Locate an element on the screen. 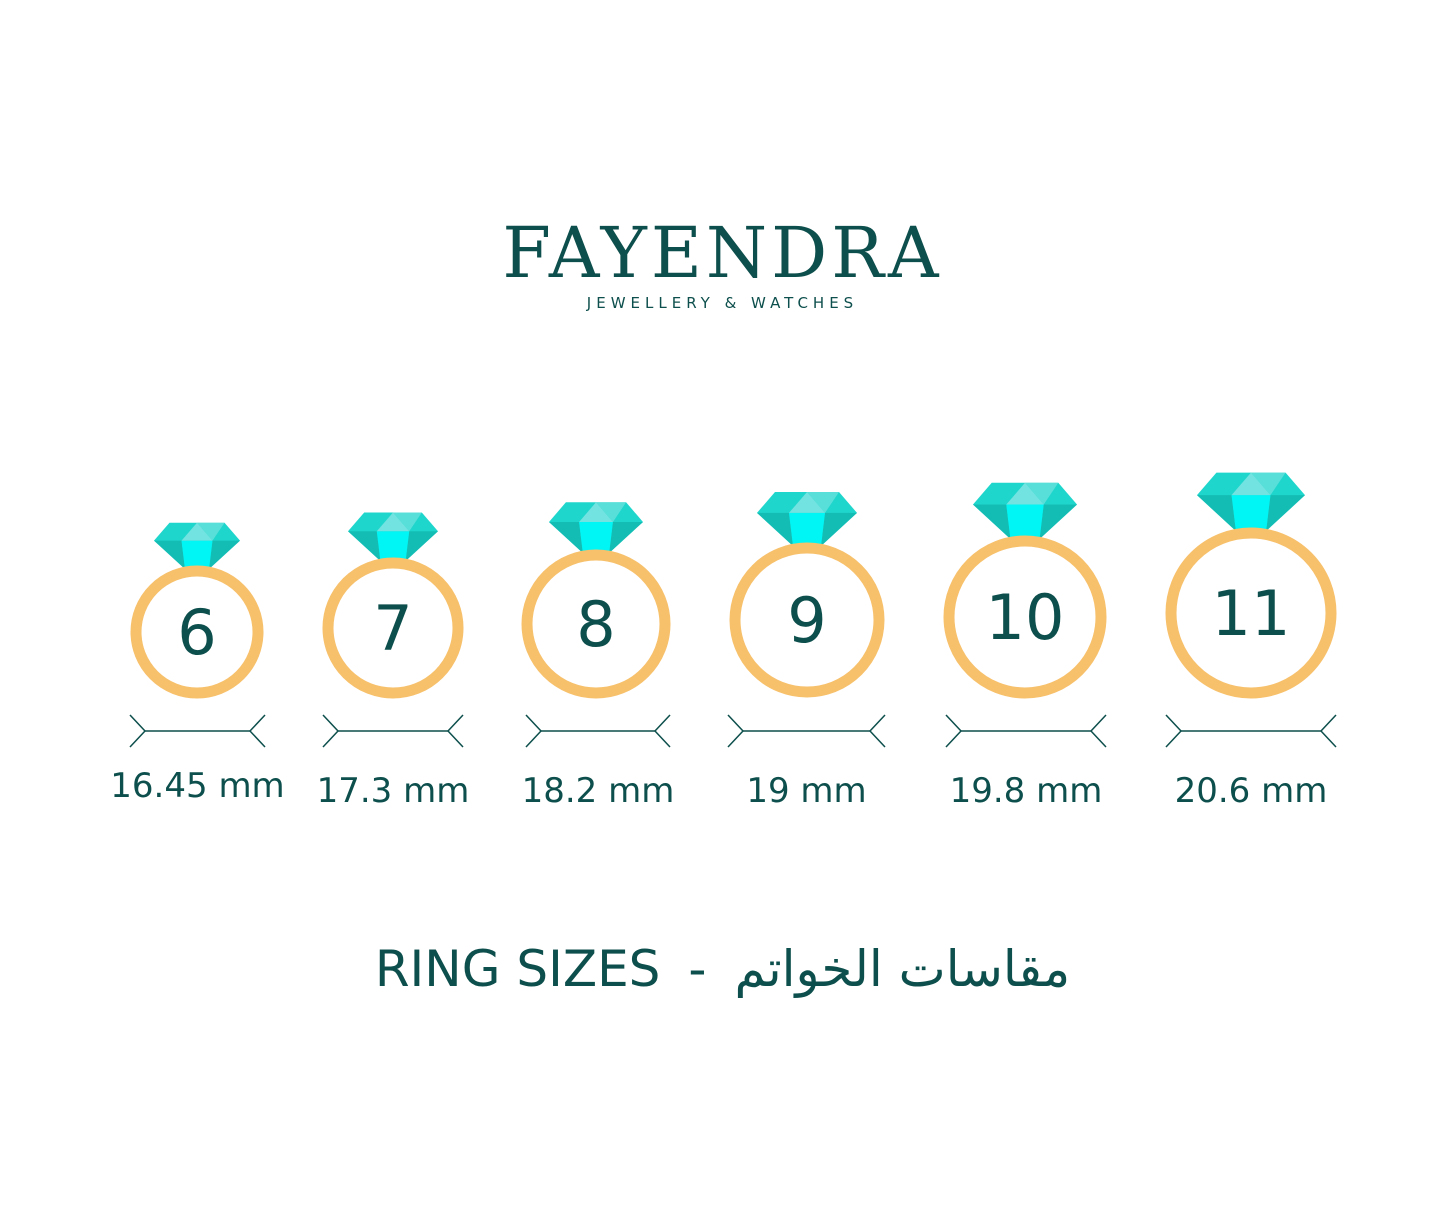  diameter-label: 20.6 mm is located at coordinates (1251, 791).